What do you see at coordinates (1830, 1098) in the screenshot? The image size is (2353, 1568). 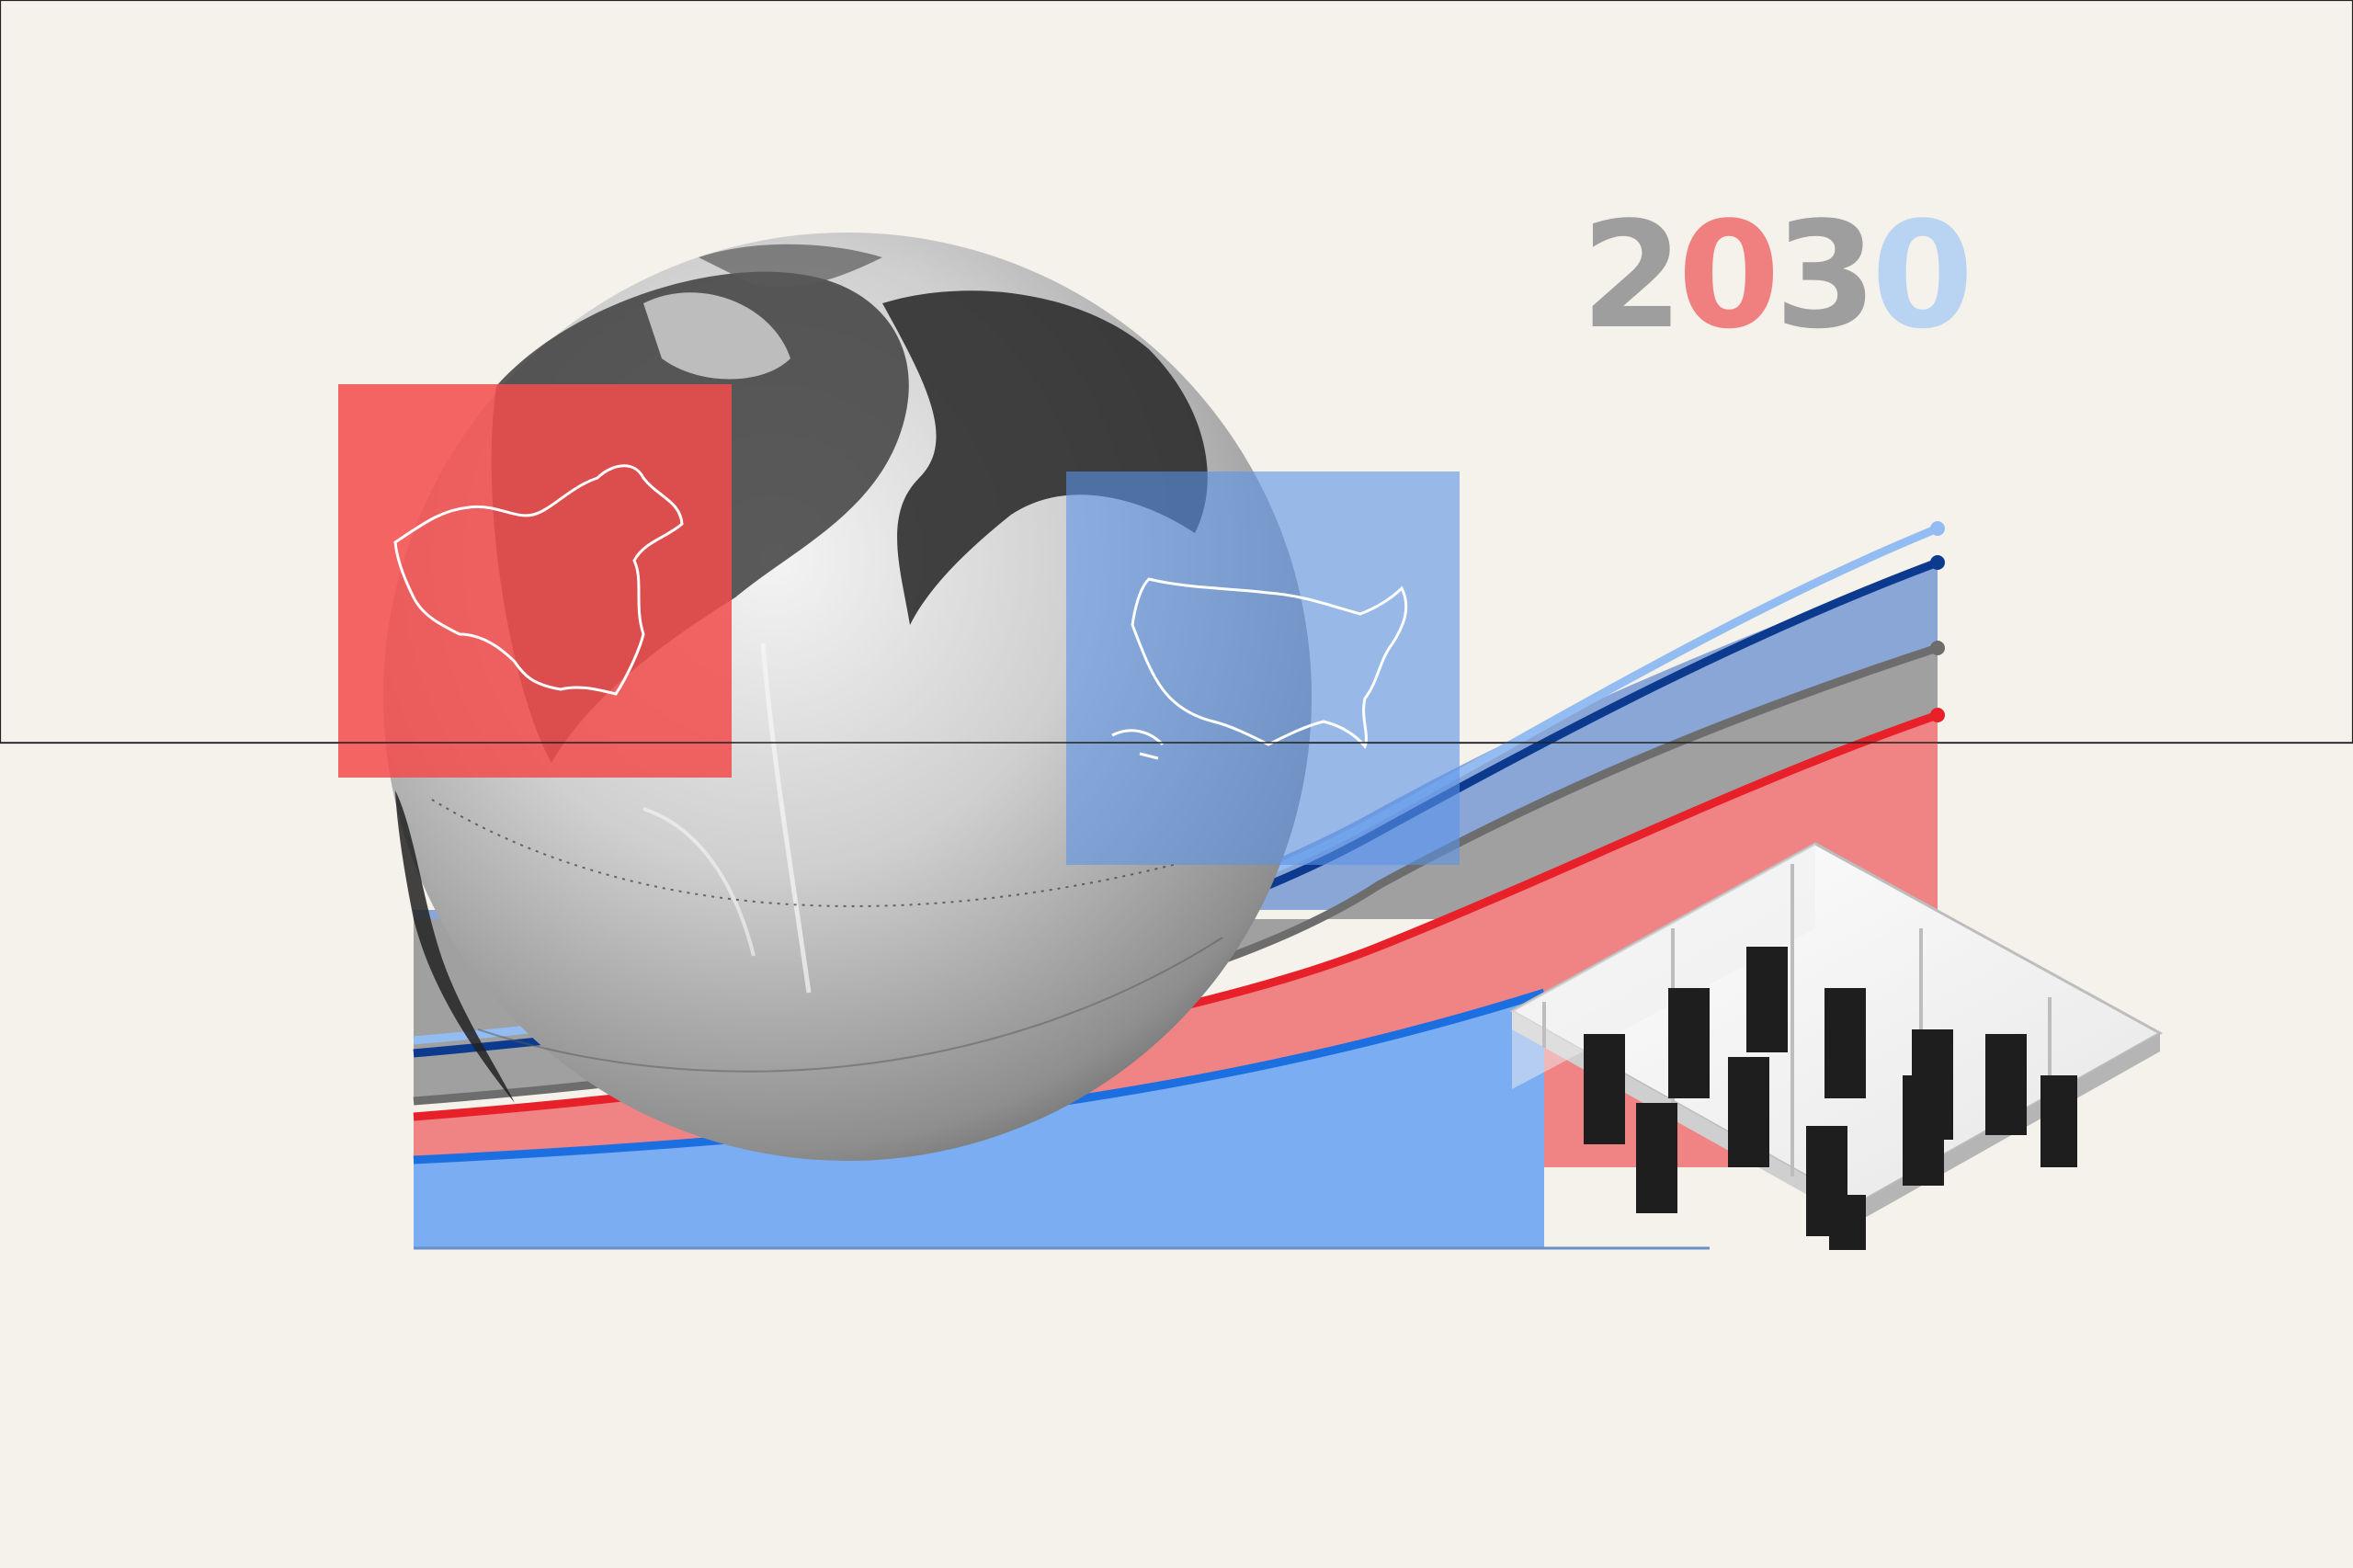 I see `server-rack-grid` at bounding box center [1830, 1098].